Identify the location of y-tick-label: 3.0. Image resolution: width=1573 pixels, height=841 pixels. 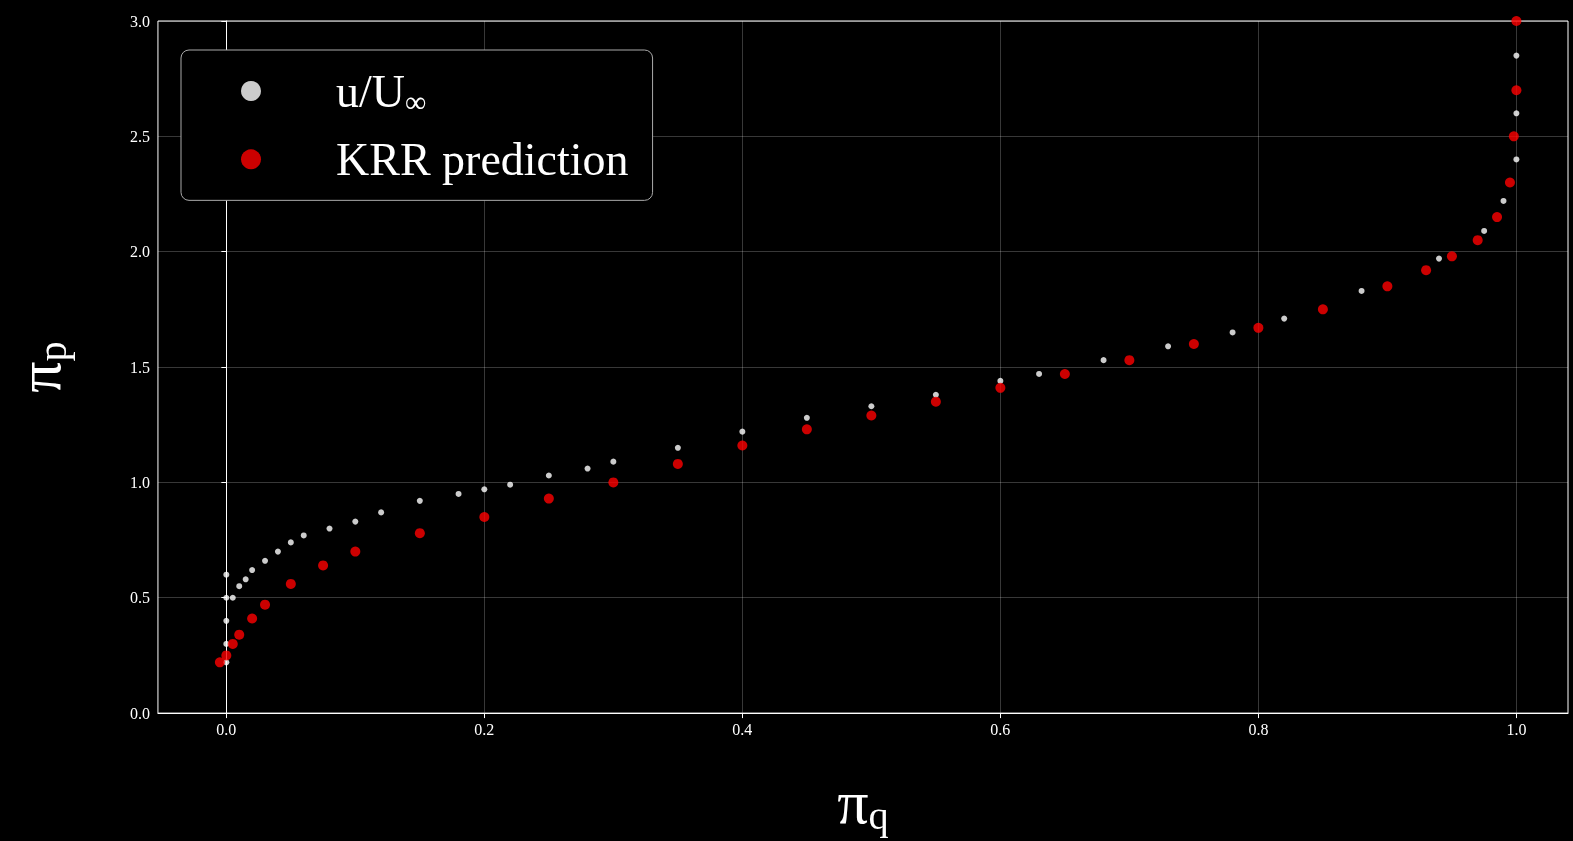
(139, 21).